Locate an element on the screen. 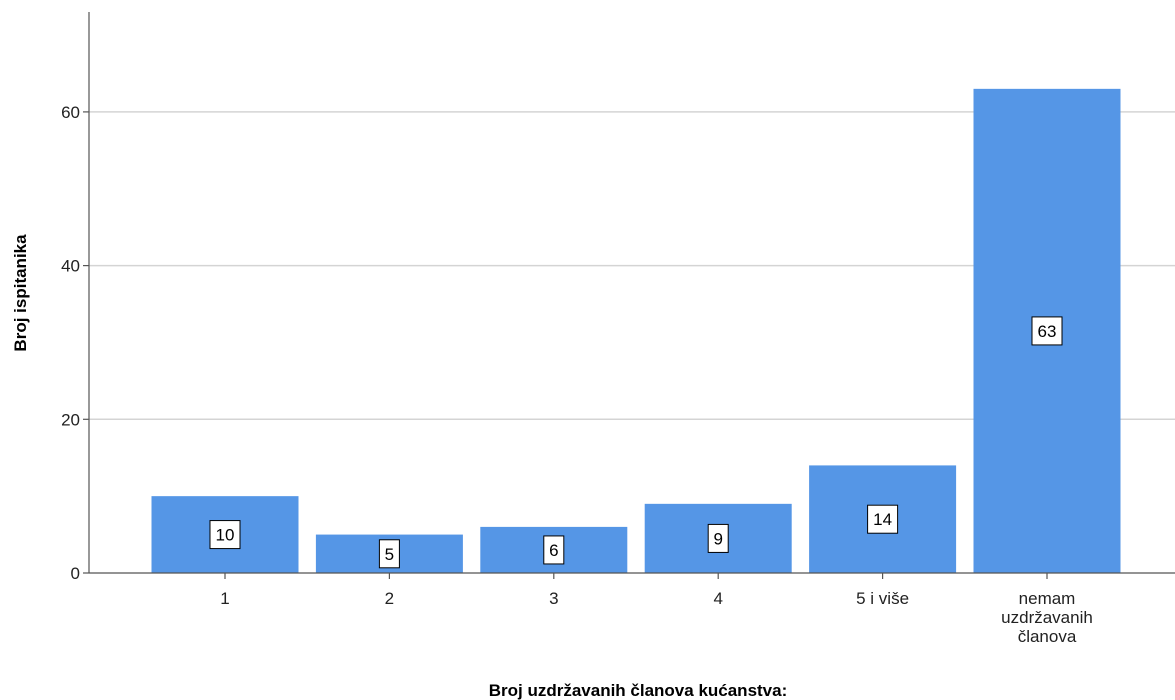  x-tick-label-4: 4 is located at coordinates (717, 598).